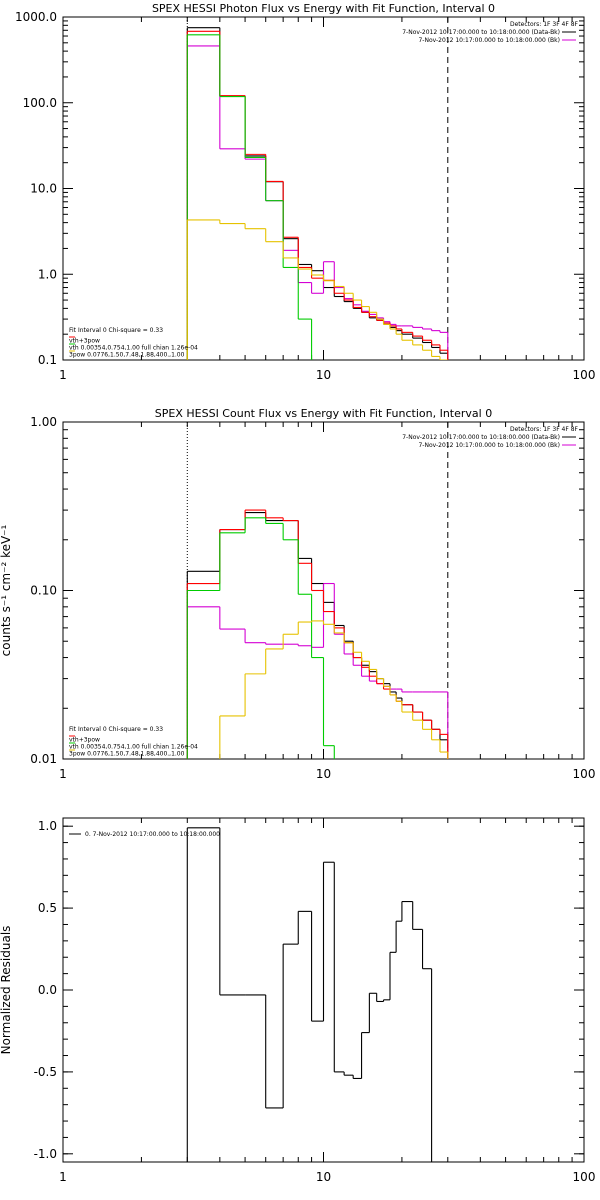 Image resolution: width=600 pixels, height=1200 pixels. What do you see at coordinates (36, 17) in the screenshot?
I see `y-tick-label: 1000.0` at bounding box center [36, 17].